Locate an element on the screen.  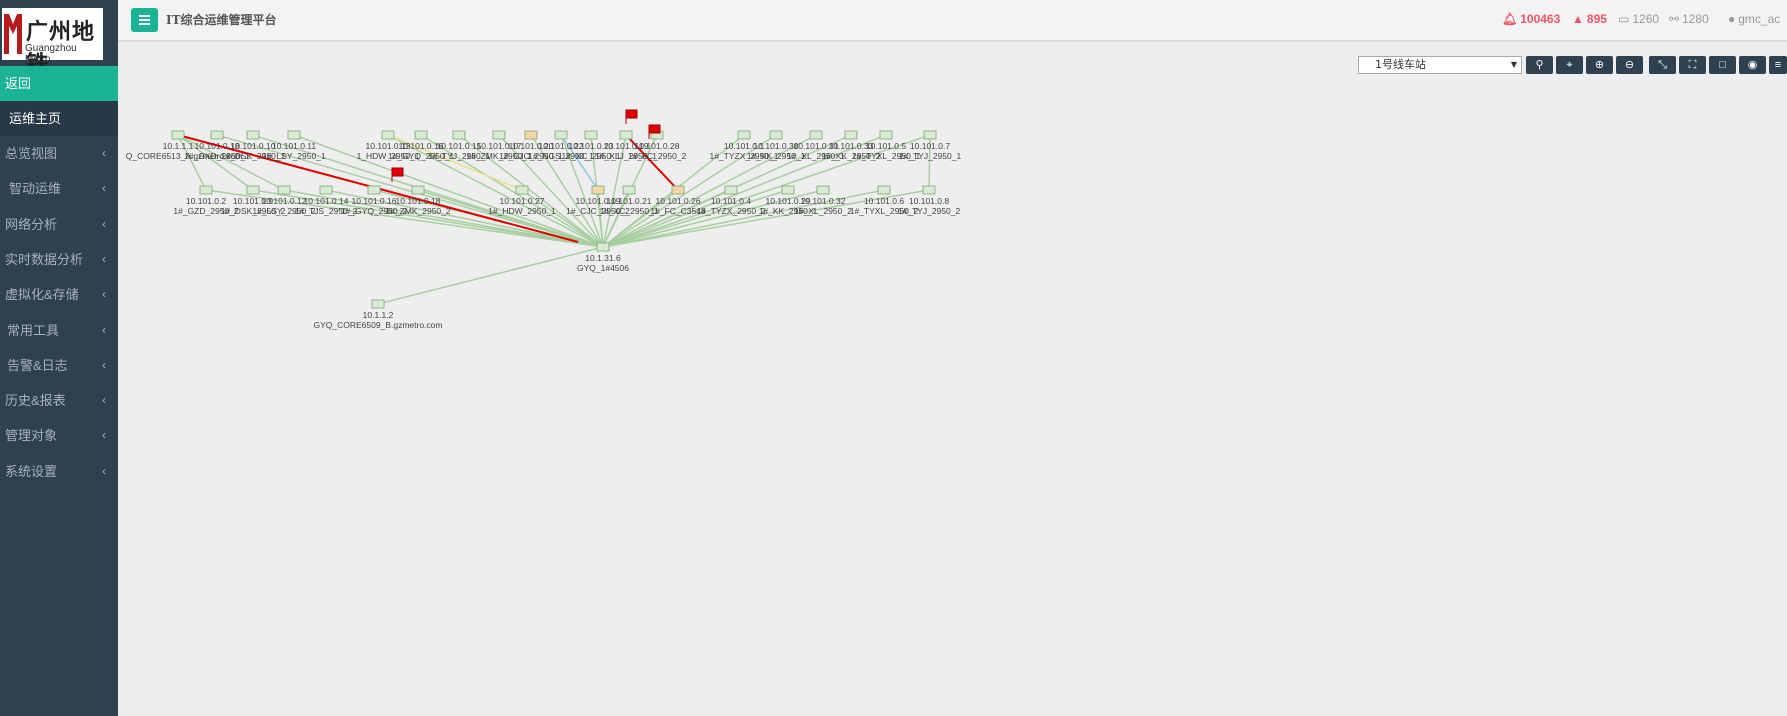
switch-node: 10.101.0.191#_CJC_2950_2 is located at coordinates (598, 200).